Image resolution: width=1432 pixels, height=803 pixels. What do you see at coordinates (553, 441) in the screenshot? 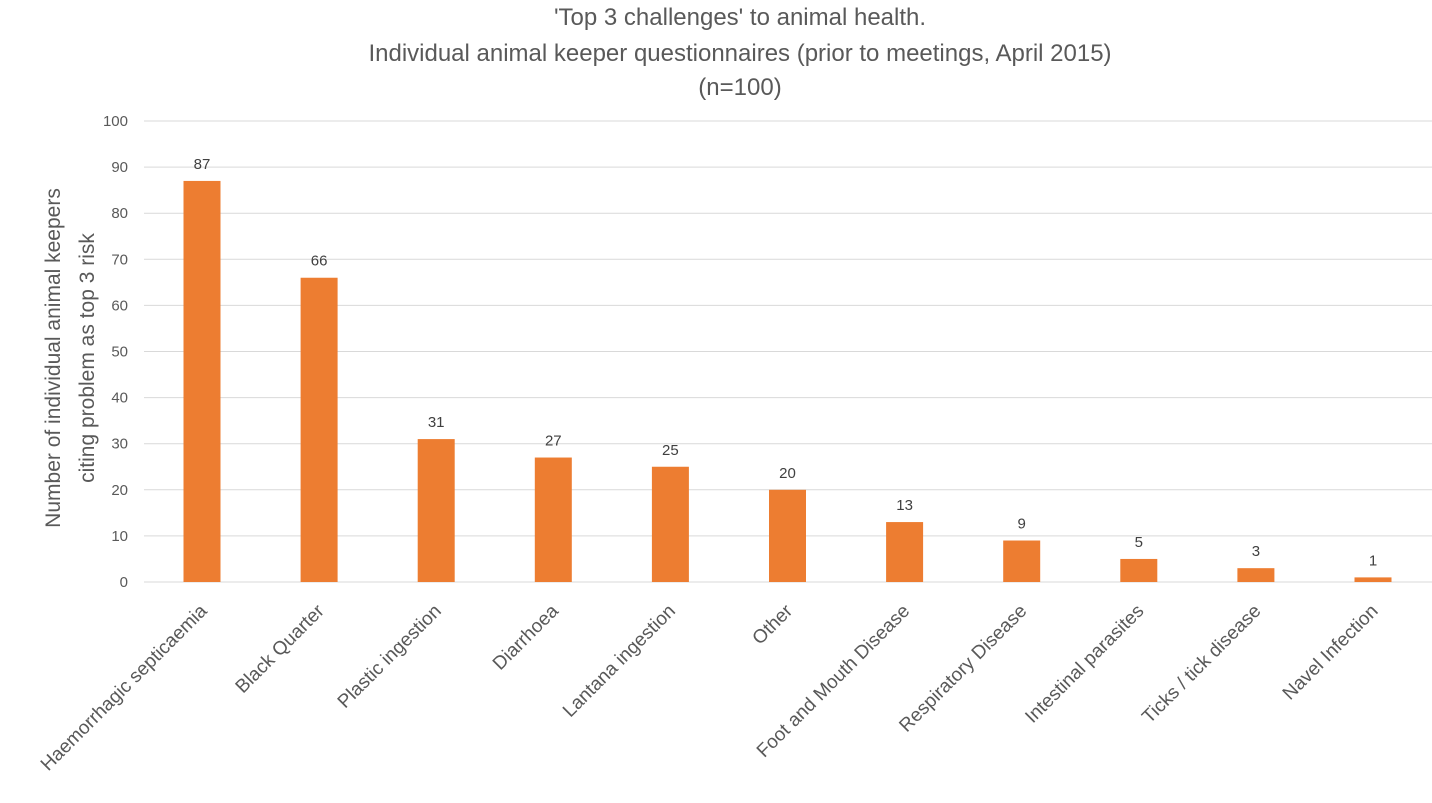
I see `data-label: 27` at bounding box center [553, 441].